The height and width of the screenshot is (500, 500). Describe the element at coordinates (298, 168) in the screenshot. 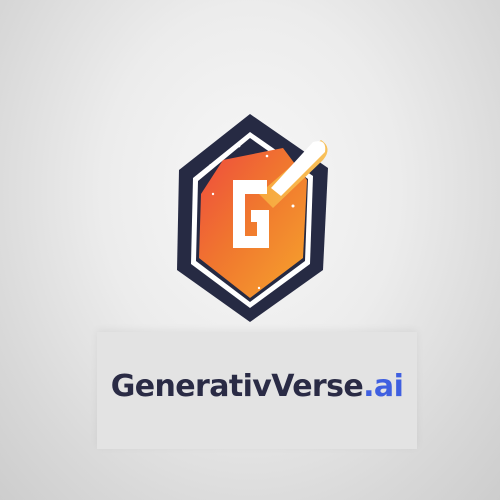

I see `swoosh-streak-white` at that location.